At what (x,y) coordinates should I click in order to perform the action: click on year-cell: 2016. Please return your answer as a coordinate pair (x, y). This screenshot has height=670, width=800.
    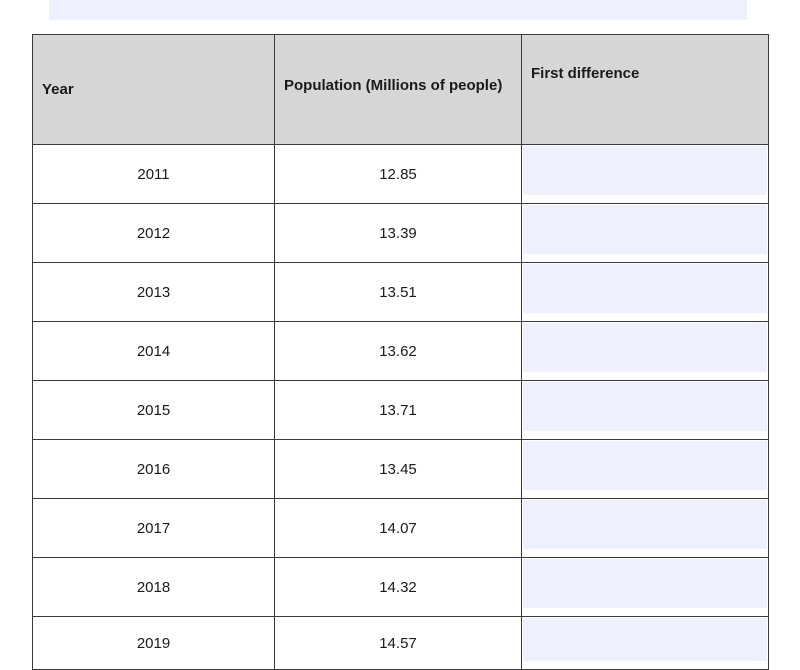
    Looking at the image, I should click on (153, 469).